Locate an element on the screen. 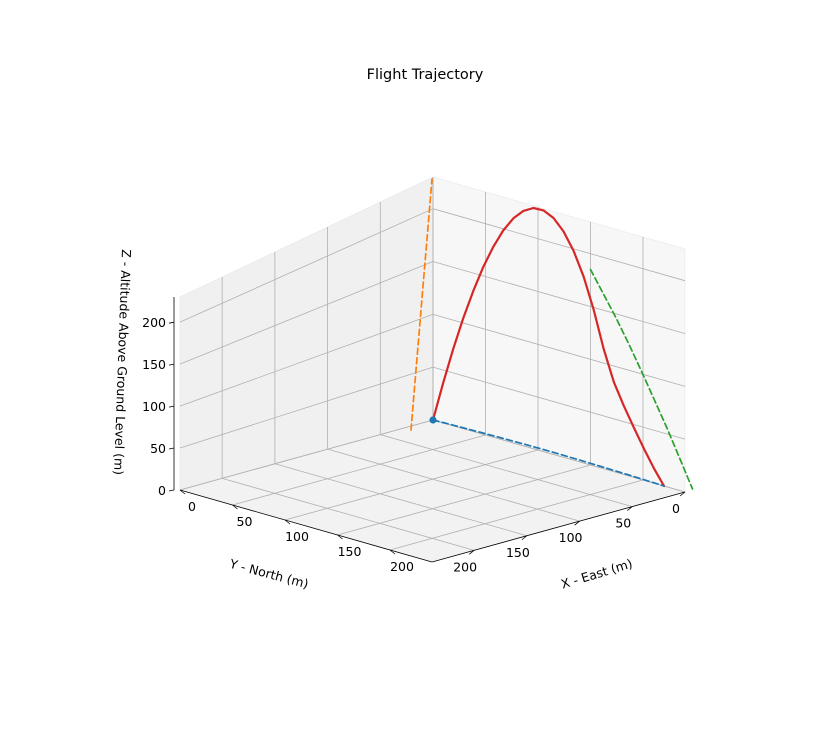 This screenshot has height=731, width=828. chart-title: Flight Trajectory is located at coordinates (425, 75).